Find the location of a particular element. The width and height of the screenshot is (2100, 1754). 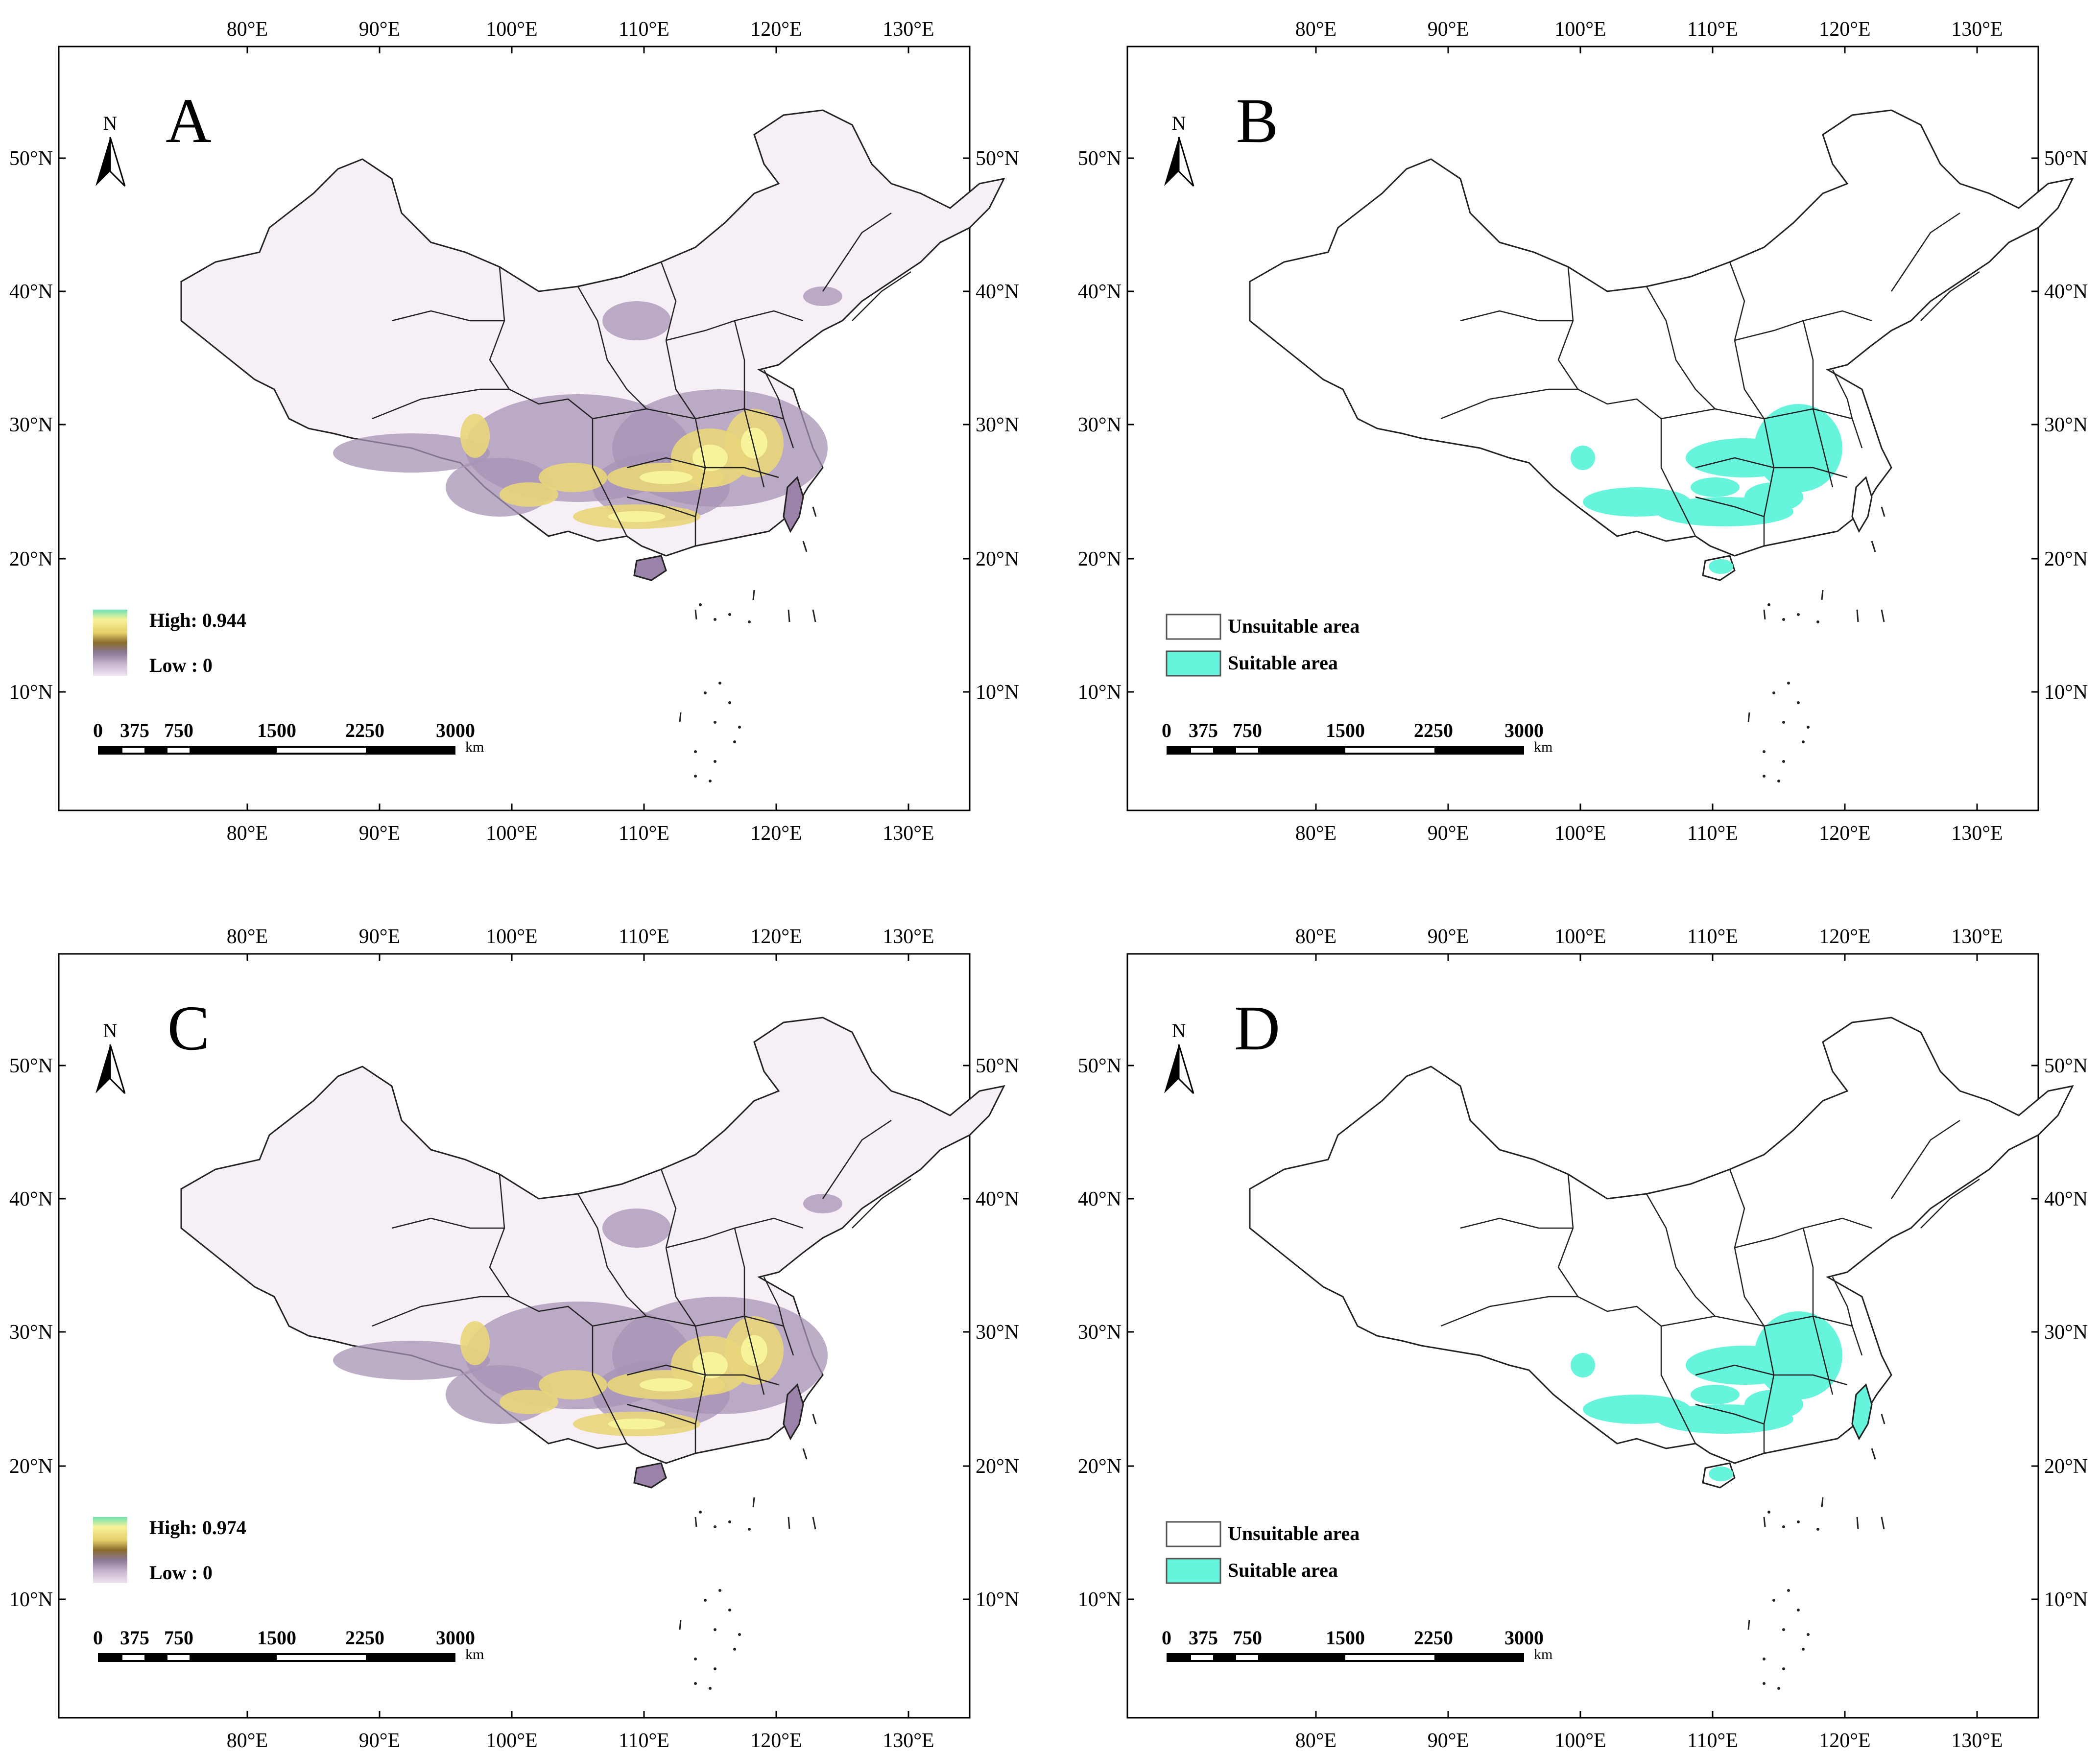

taiwan-island is located at coordinates (1862, 504).